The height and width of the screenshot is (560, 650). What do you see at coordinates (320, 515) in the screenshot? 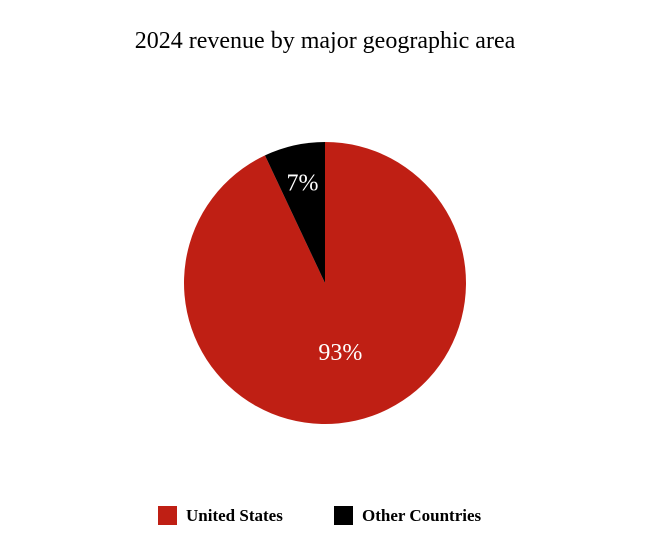
I see `legend: United States Other Countries` at bounding box center [320, 515].